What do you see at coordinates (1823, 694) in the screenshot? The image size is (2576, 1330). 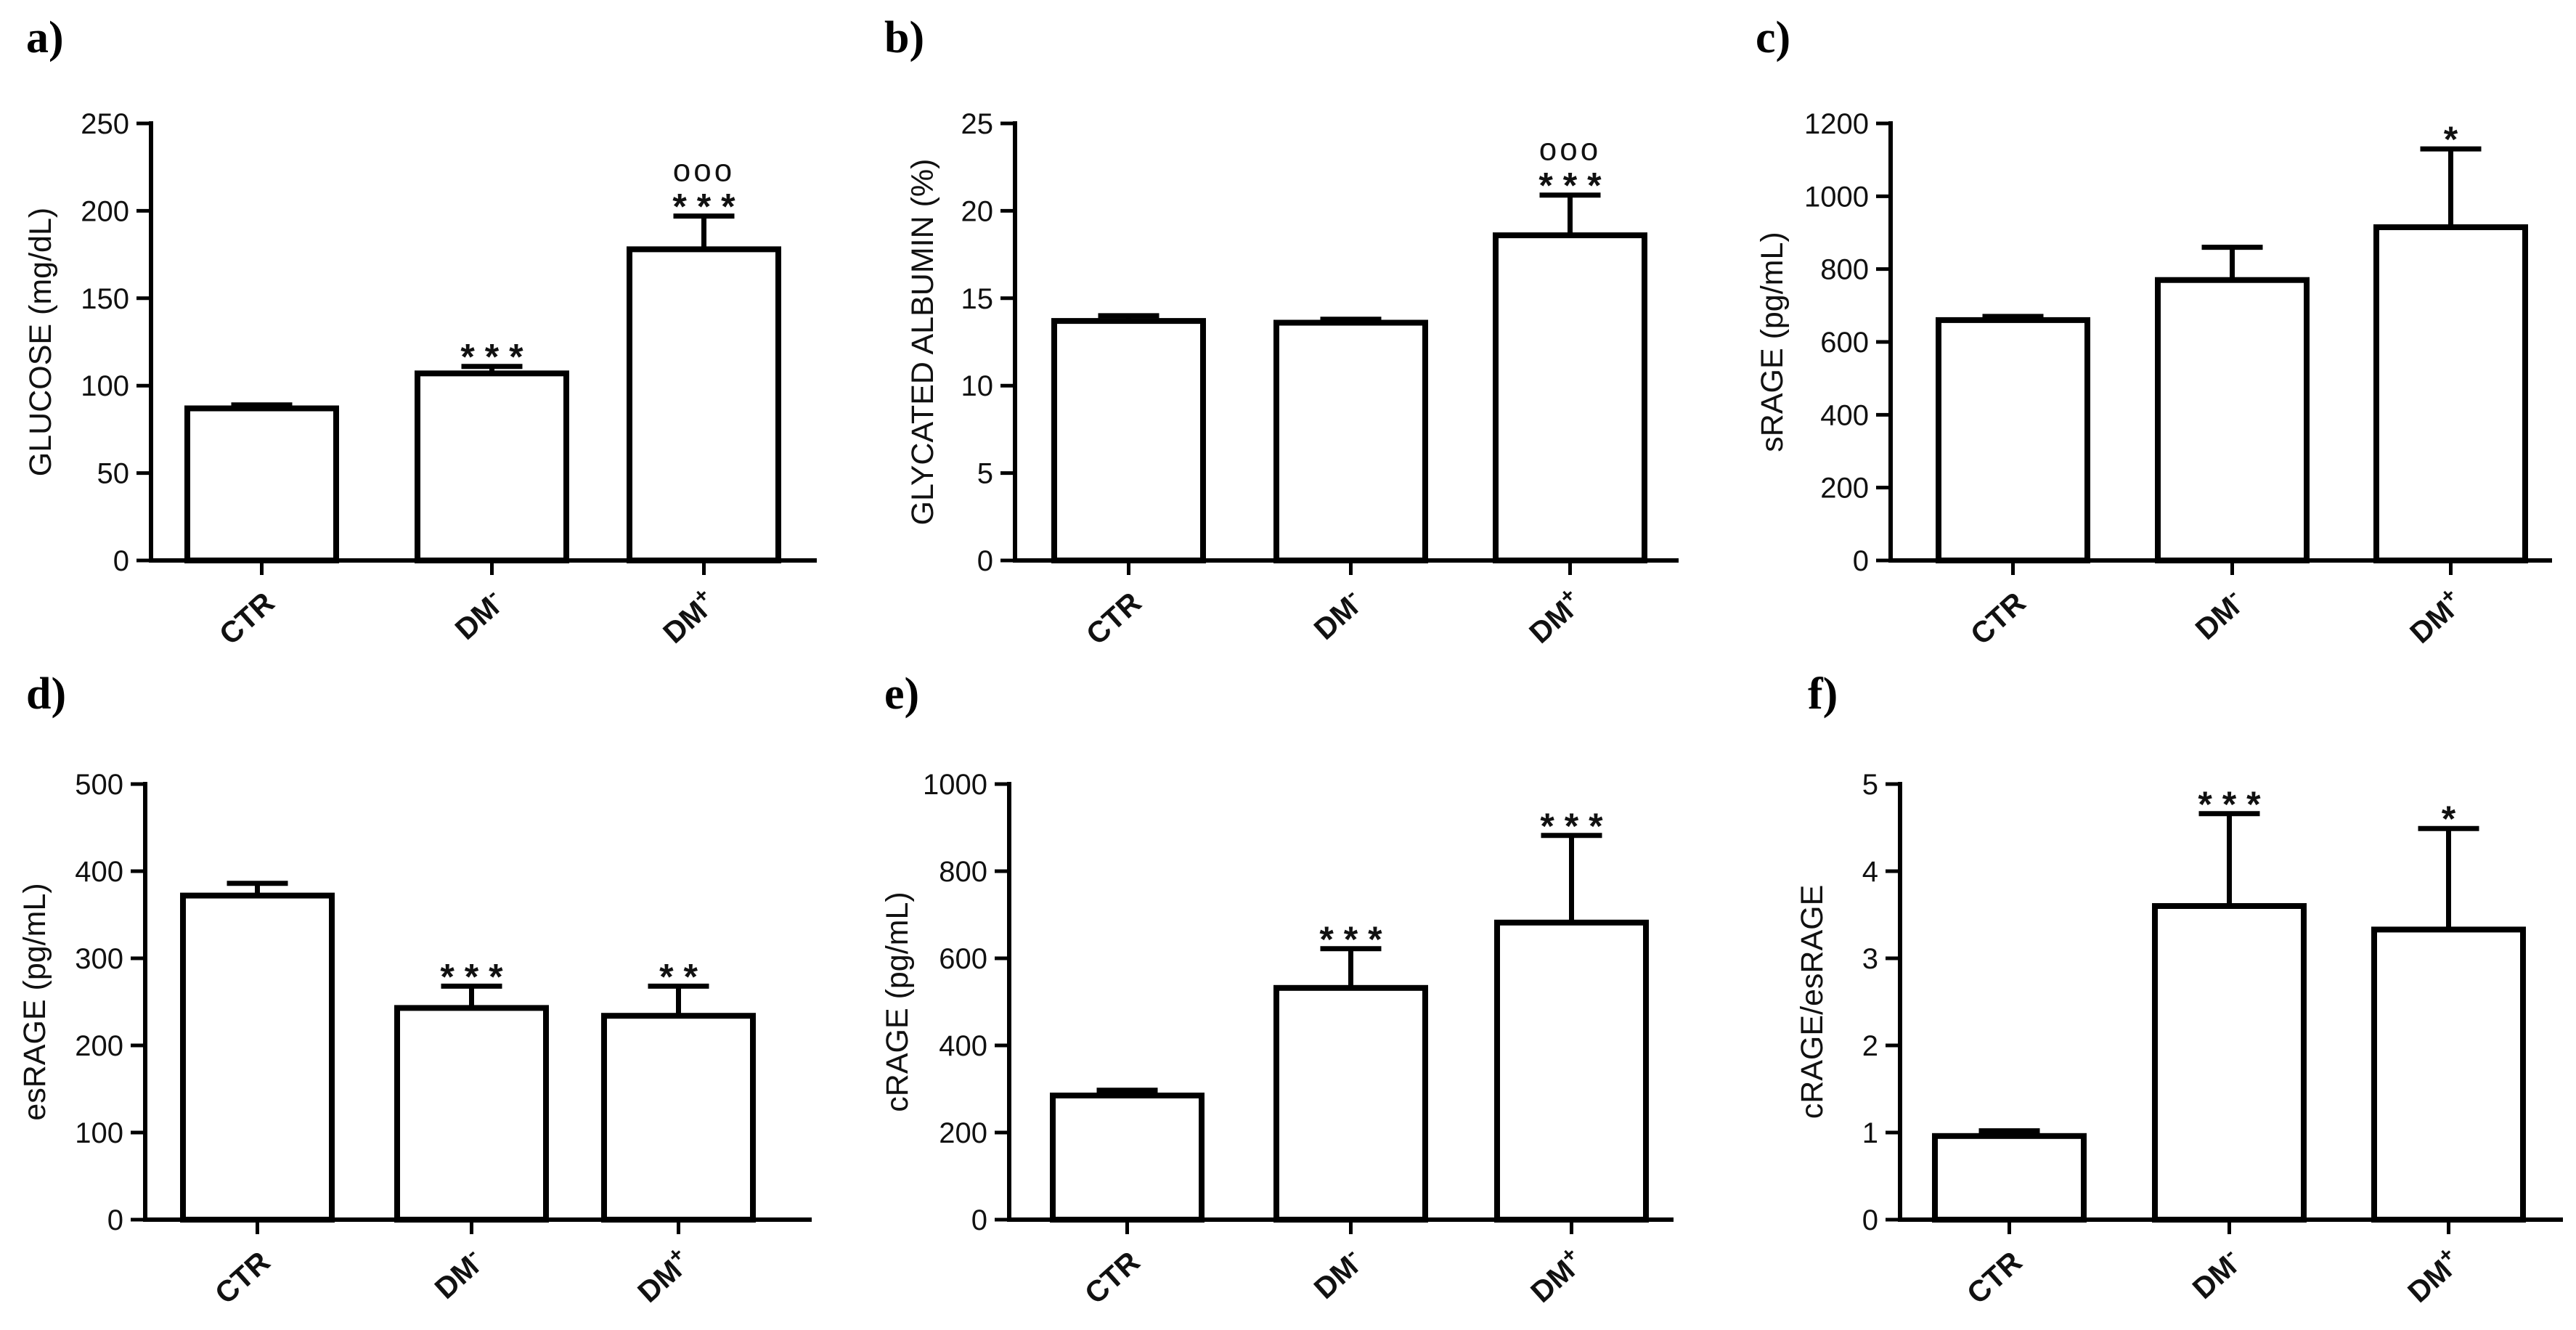 I see `panel-letter: f)` at bounding box center [1823, 694].